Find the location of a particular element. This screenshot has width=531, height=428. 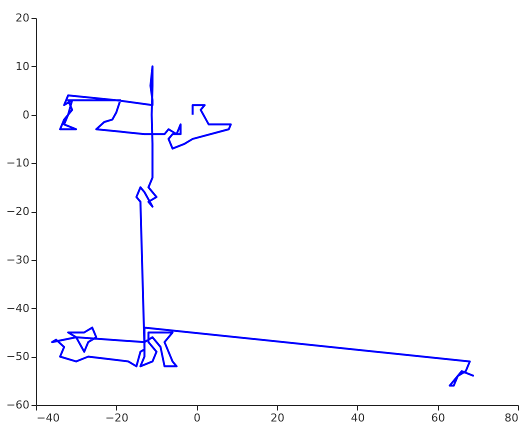

x-tick-label: 80 is located at coordinates (511, 418).